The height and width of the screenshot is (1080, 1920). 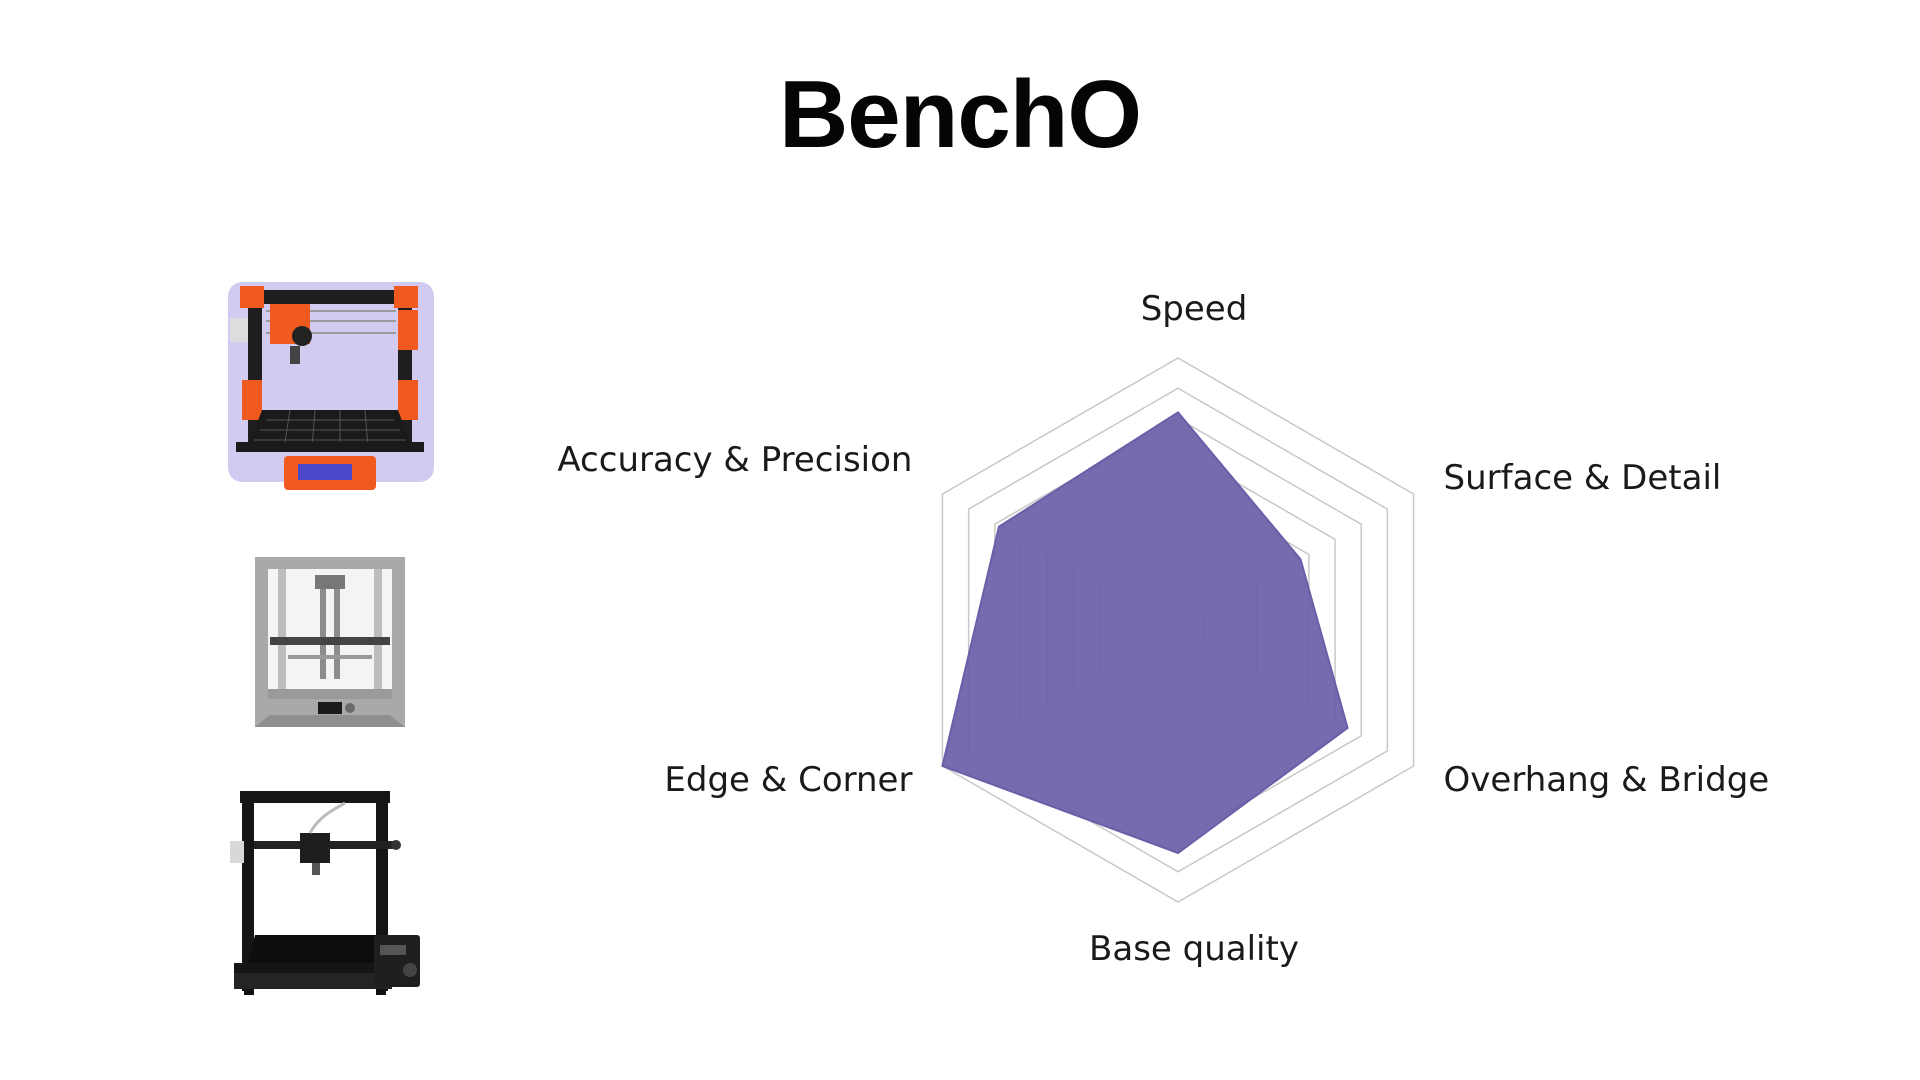 I want to click on axis-label-3: Base quality, so click(x=1194, y=949).